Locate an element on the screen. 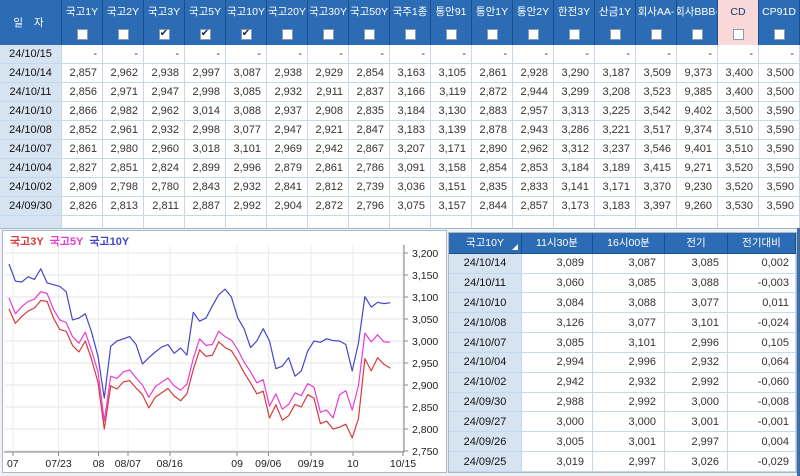 The height and width of the screenshot is (476, 800). rate-cell: 3,520 is located at coordinates (738, 168).